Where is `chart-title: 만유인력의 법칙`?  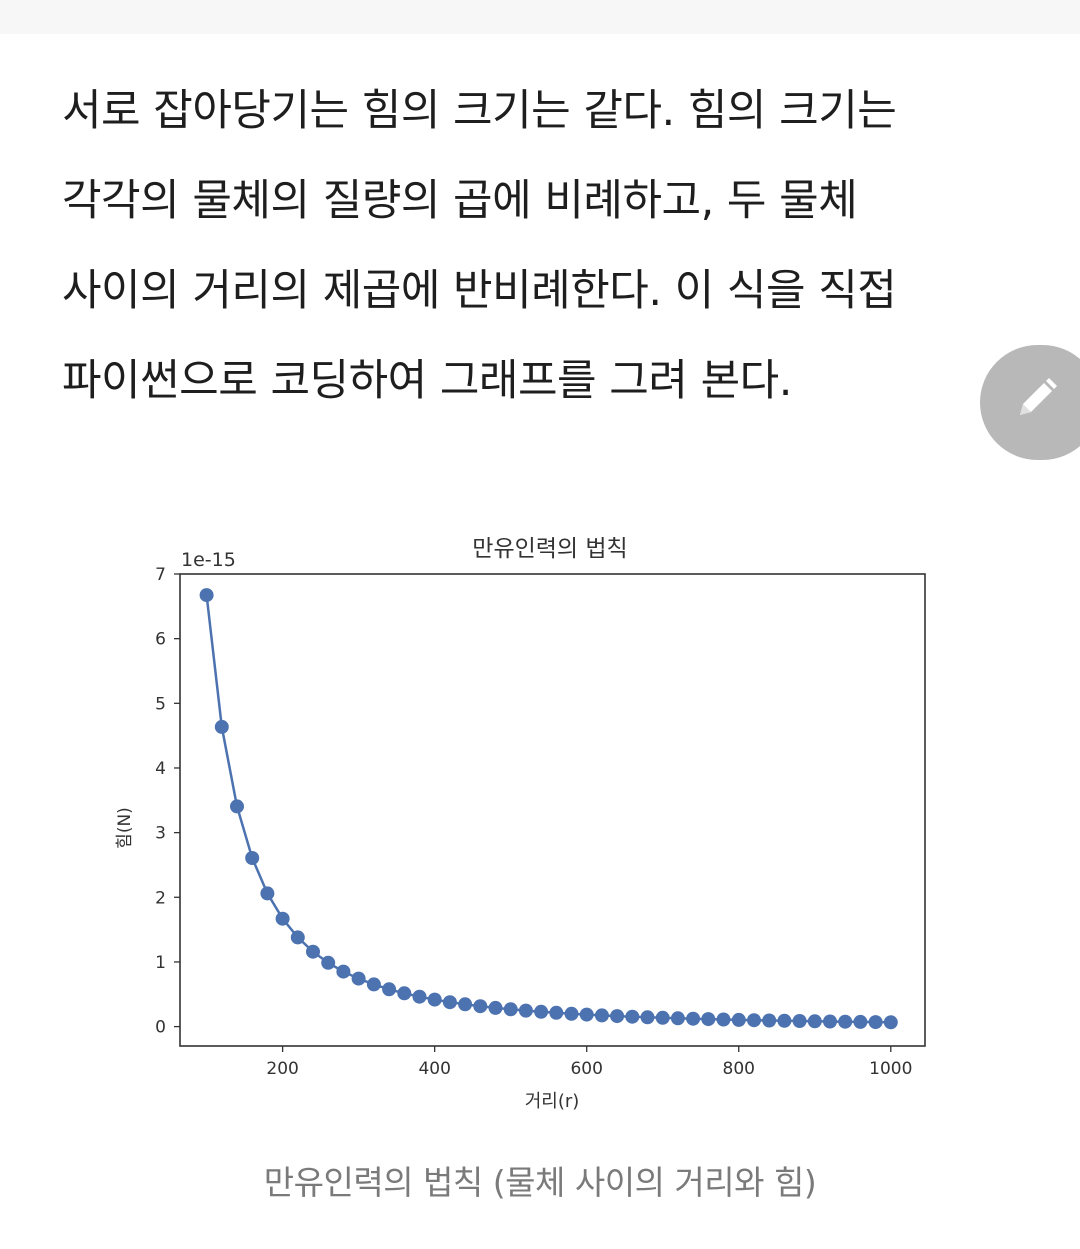 chart-title: 만유인력의 법칙 is located at coordinates (549, 549).